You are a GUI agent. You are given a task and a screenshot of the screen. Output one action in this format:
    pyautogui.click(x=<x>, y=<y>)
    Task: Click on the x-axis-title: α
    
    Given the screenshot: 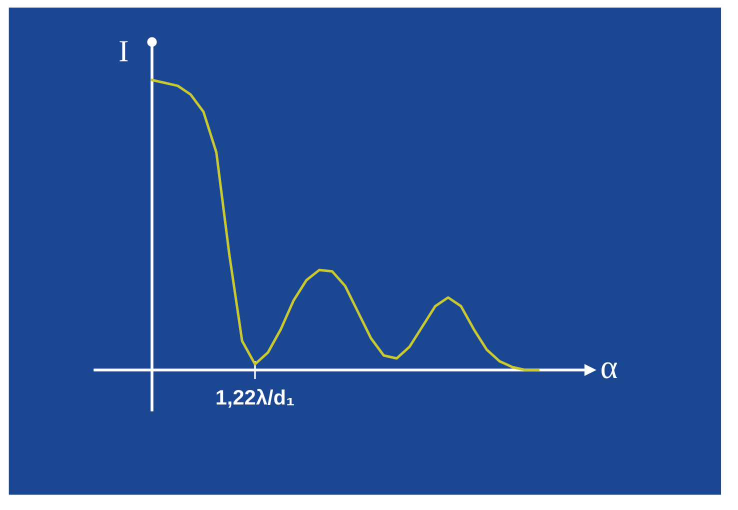 What is the action you would take?
    pyautogui.click(x=610, y=370)
    